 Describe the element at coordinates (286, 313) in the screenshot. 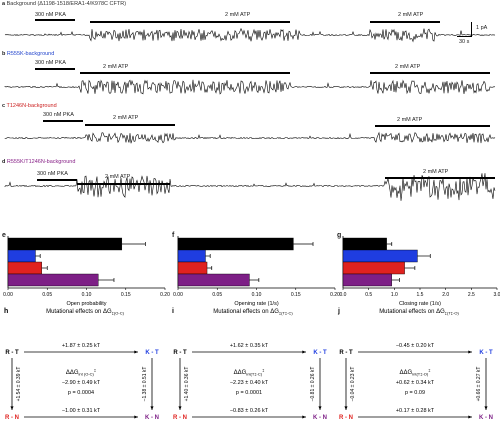

I see `cycle-title-subscript: ‡(T‡-C)` at that location.